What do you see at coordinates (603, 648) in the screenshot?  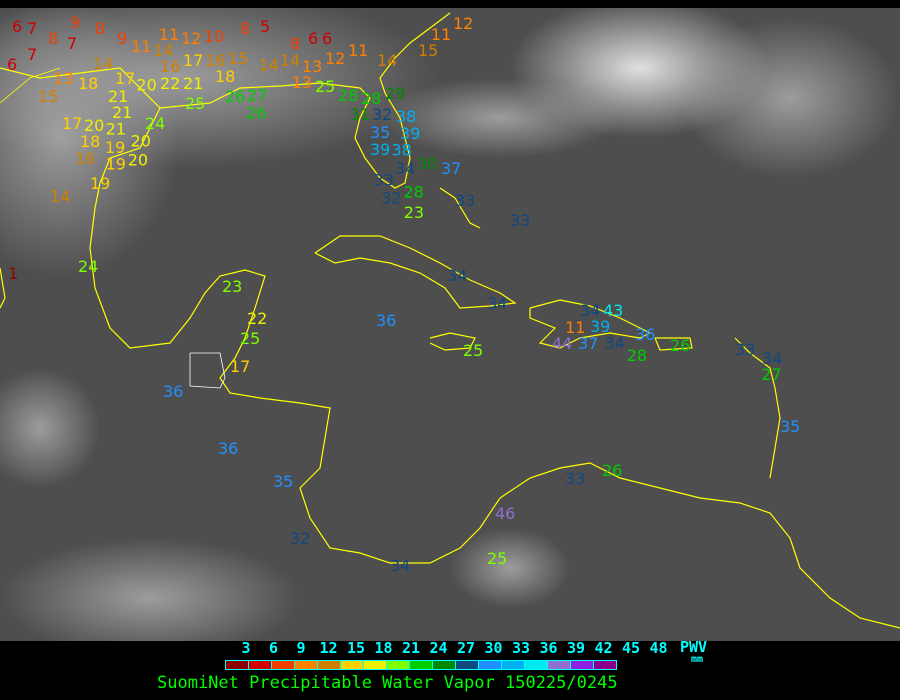 I see `legend-tick: 42` at bounding box center [603, 648].